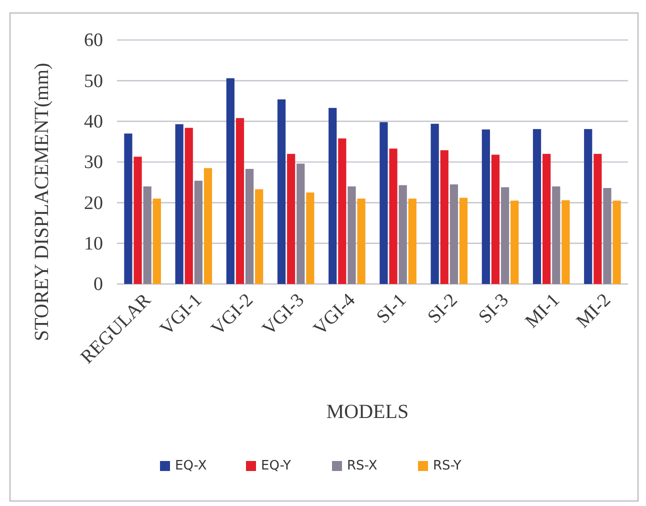 This screenshot has width=646, height=506. What do you see at coordinates (93, 163) in the screenshot?
I see `y-tick-label: 30` at bounding box center [93, 163].